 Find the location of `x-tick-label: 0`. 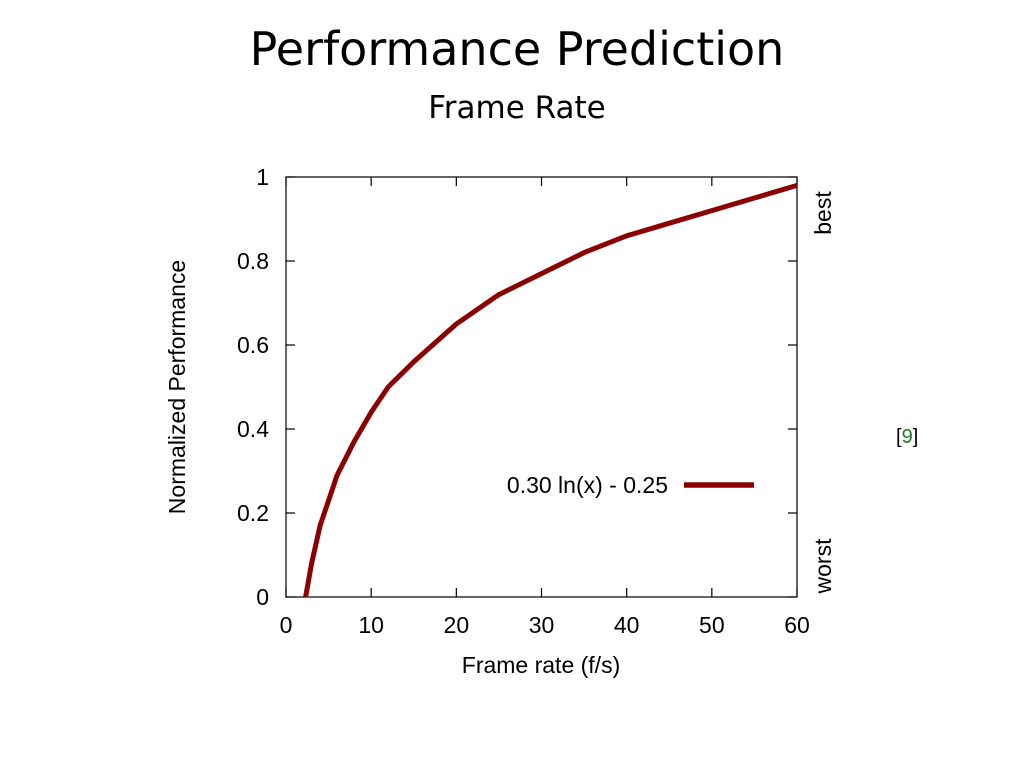

x-tick-label: 0 is located at coordinates (286, 625).